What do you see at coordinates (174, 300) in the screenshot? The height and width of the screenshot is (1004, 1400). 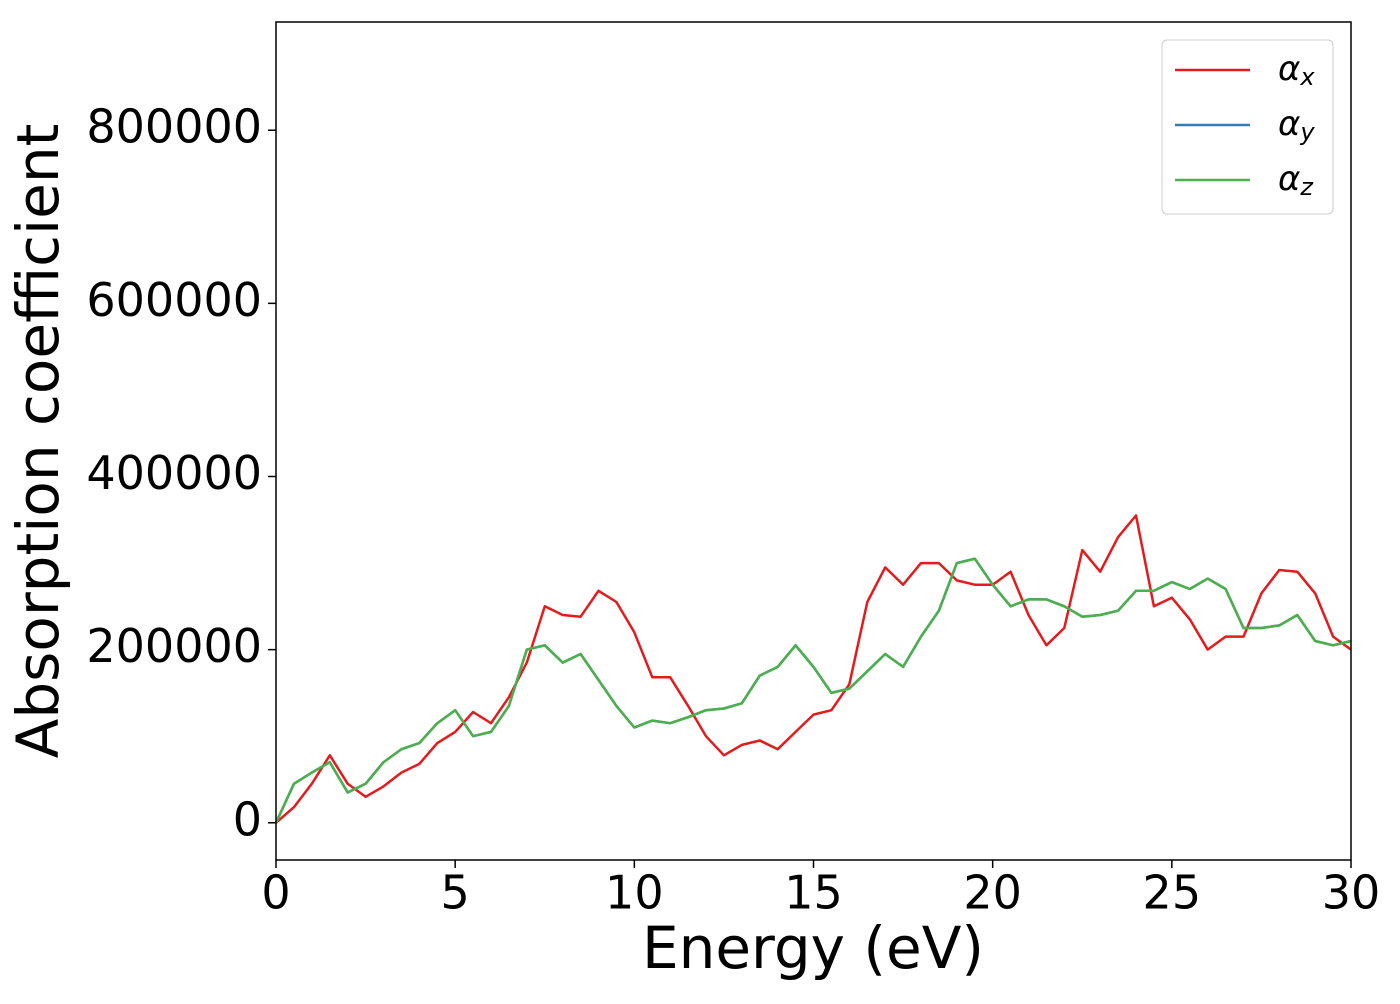 I see `y-tick-label: 600000` at bounding box center [174, 300].